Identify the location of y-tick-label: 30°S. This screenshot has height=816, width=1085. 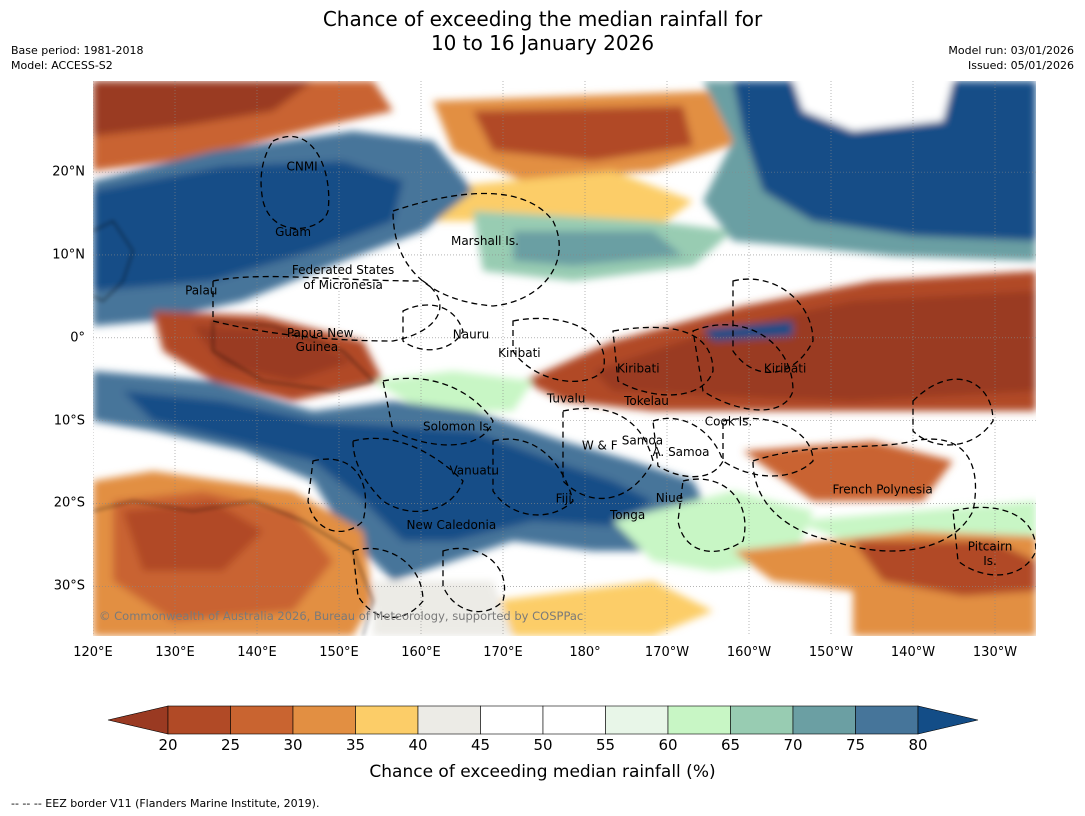
(69, 586).